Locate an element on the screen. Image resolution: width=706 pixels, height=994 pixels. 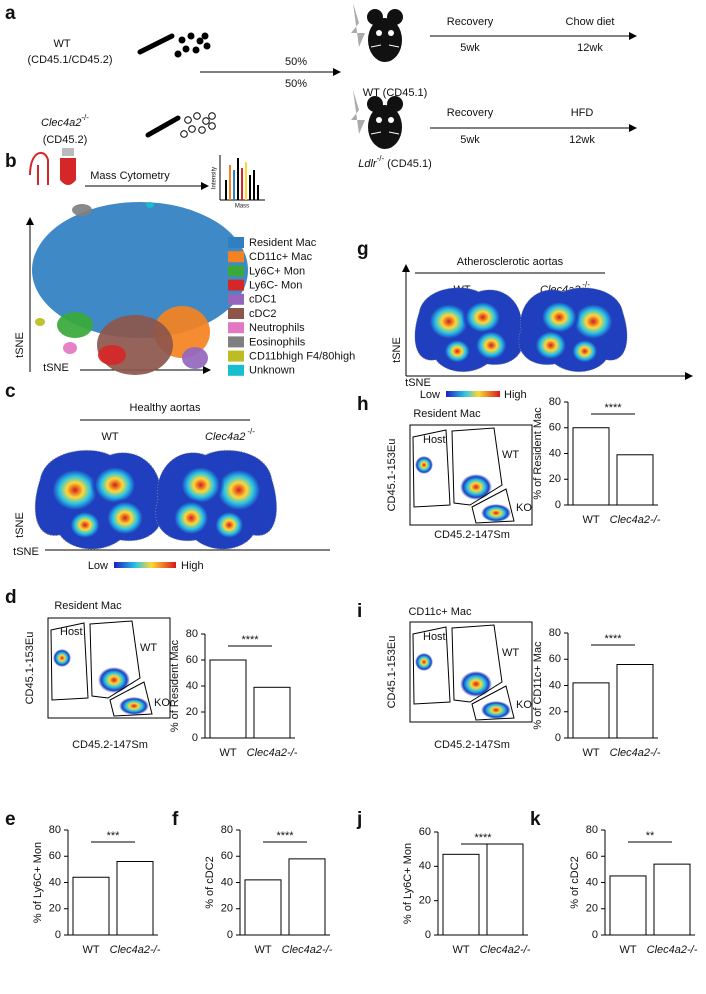
spectrum-axis: Mass is located at coordinates (242, 207).